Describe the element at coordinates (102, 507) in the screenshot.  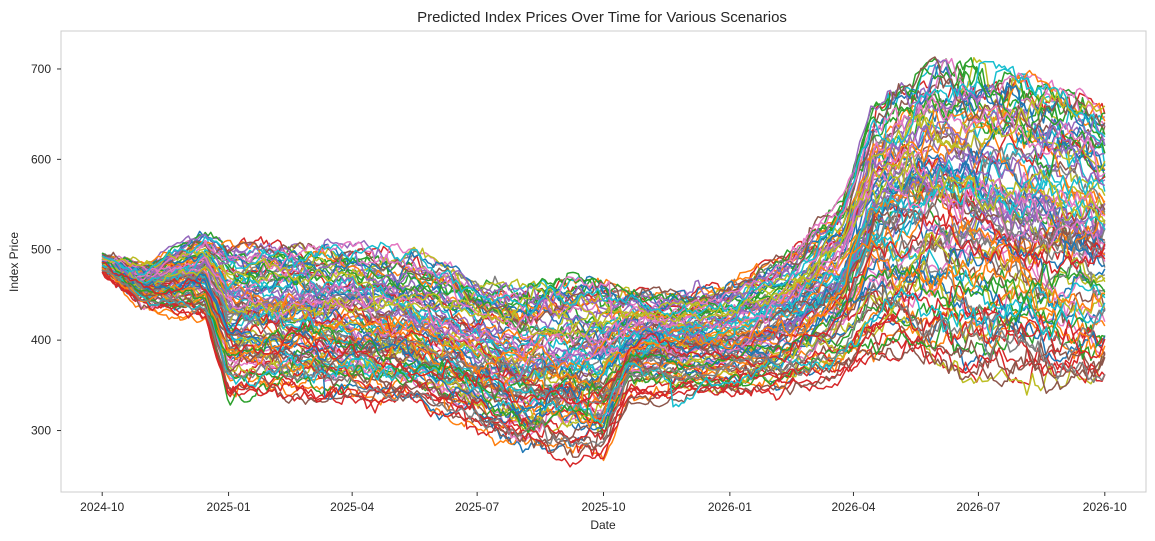
I see `x-tick-label: 2024-10` at that location.